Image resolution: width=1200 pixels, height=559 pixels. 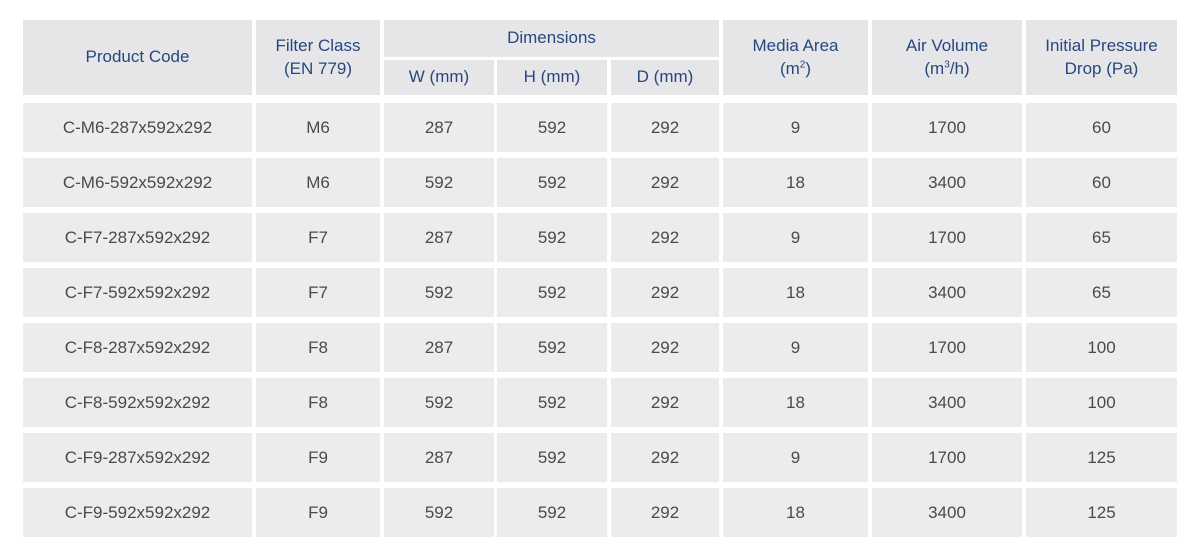 What do you see at coordinates (439, 77) in the screenshot?
I see `header-width-label: W (mm)` at bounding box center [439, 77].